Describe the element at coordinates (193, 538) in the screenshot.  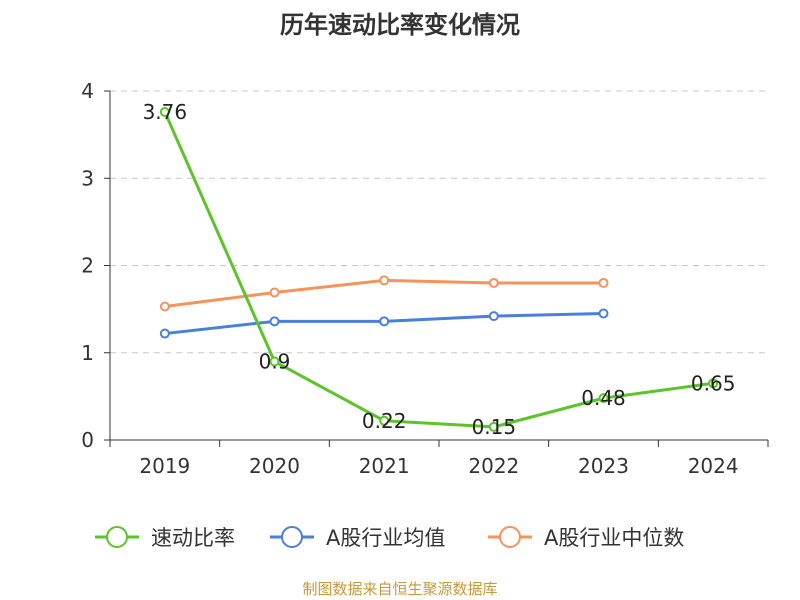
I see `legend-label: 速动比率` at that location.